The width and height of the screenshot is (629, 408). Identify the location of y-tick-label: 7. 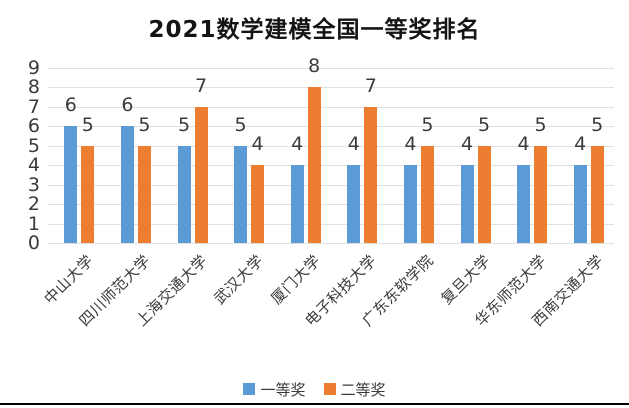
(33, 106).